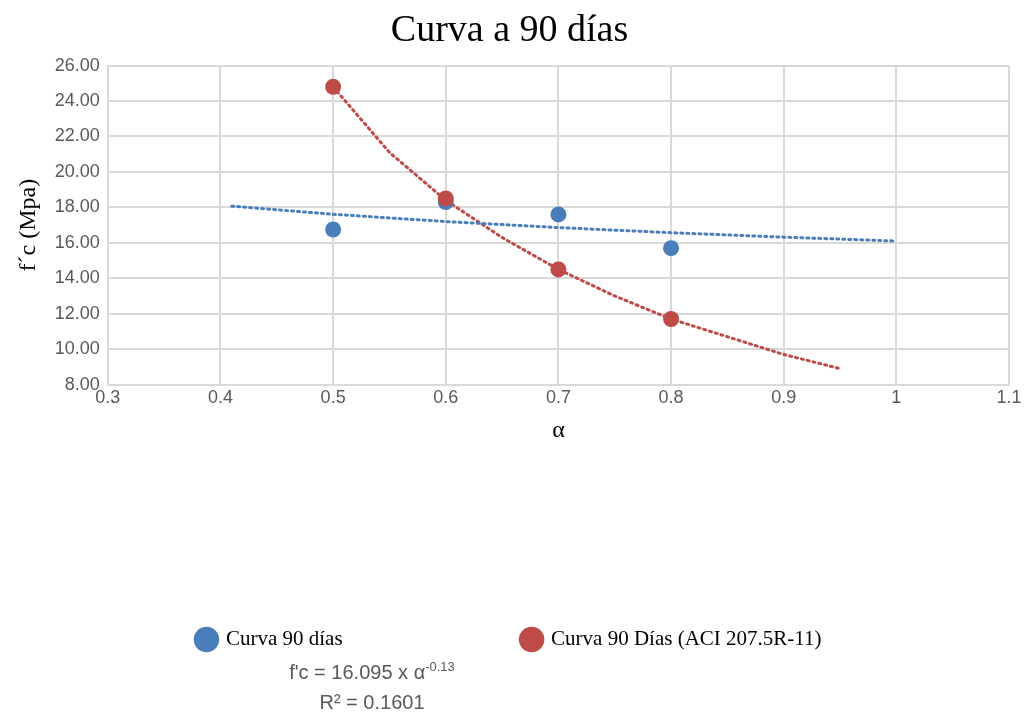 This screenshot has height=721, width=1029. I want to click on y-tick-label: 26.00, so click(77, 64).